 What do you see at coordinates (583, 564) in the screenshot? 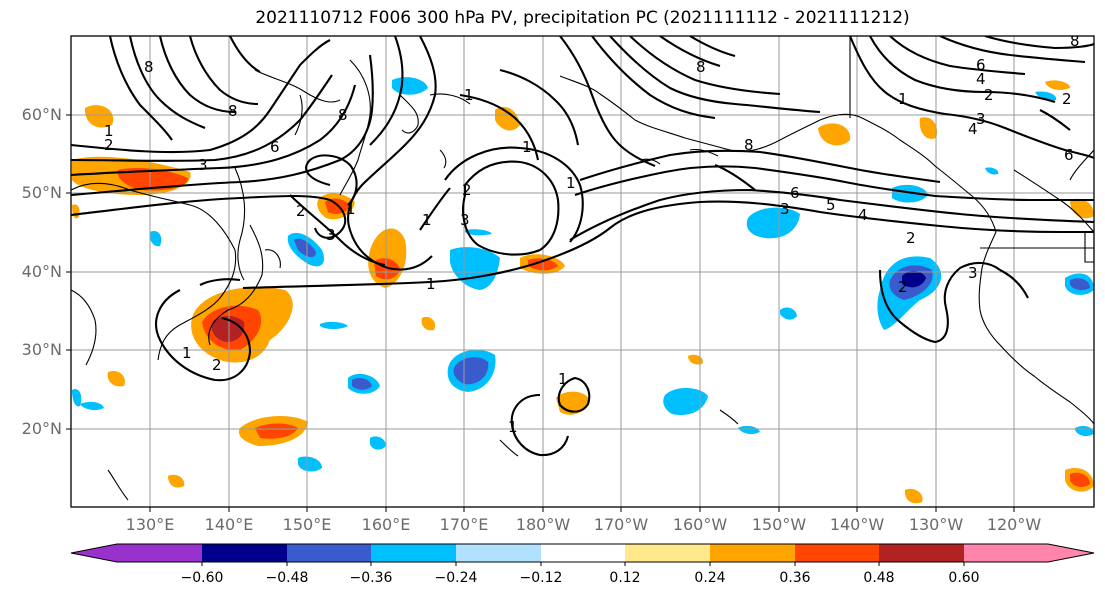
I see `colorbar-ticks` at bounding box center [583, 564].